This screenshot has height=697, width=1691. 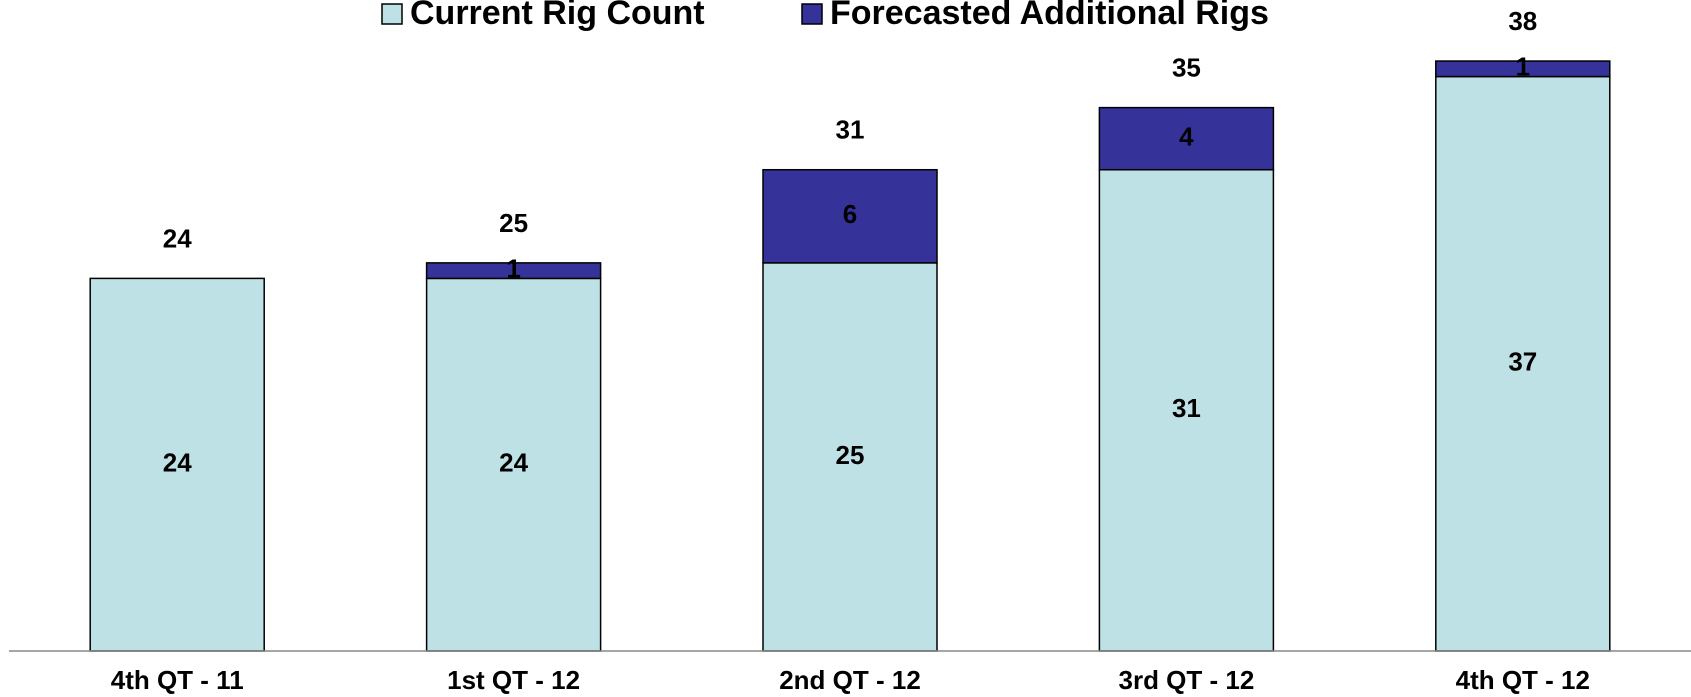 I want to click on legend-label: Current Rig Count, so click(x=557, y=16).